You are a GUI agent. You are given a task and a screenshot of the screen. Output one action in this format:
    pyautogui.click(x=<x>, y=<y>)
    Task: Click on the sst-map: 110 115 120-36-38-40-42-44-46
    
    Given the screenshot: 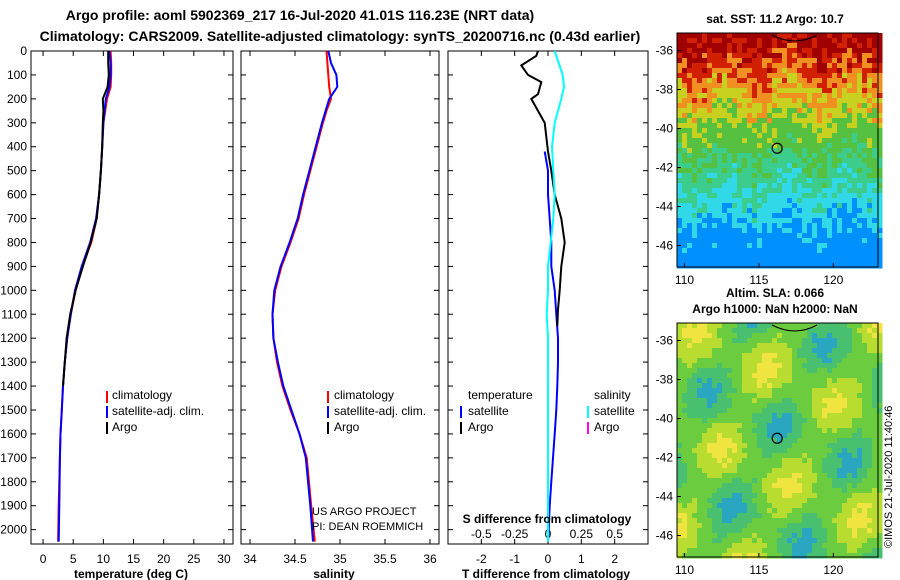 What is the action you would take?
    pyautogui.click(x=769, y=159)
    